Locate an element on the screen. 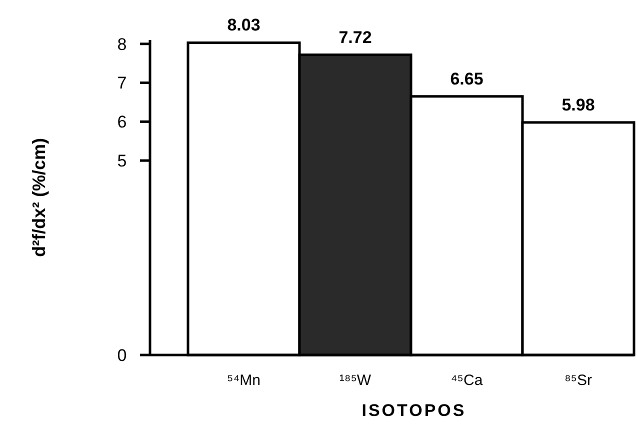 Image resolution: width=638 pixels, height=428 pixels. data-label: 6.65 is located at coordinates (467, 78).